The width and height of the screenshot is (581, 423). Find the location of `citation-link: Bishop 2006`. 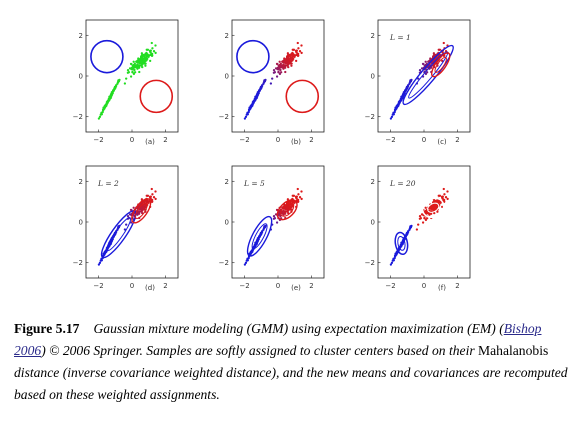

citation-link: Bishop 2006 is located at coordinates (278, 339).